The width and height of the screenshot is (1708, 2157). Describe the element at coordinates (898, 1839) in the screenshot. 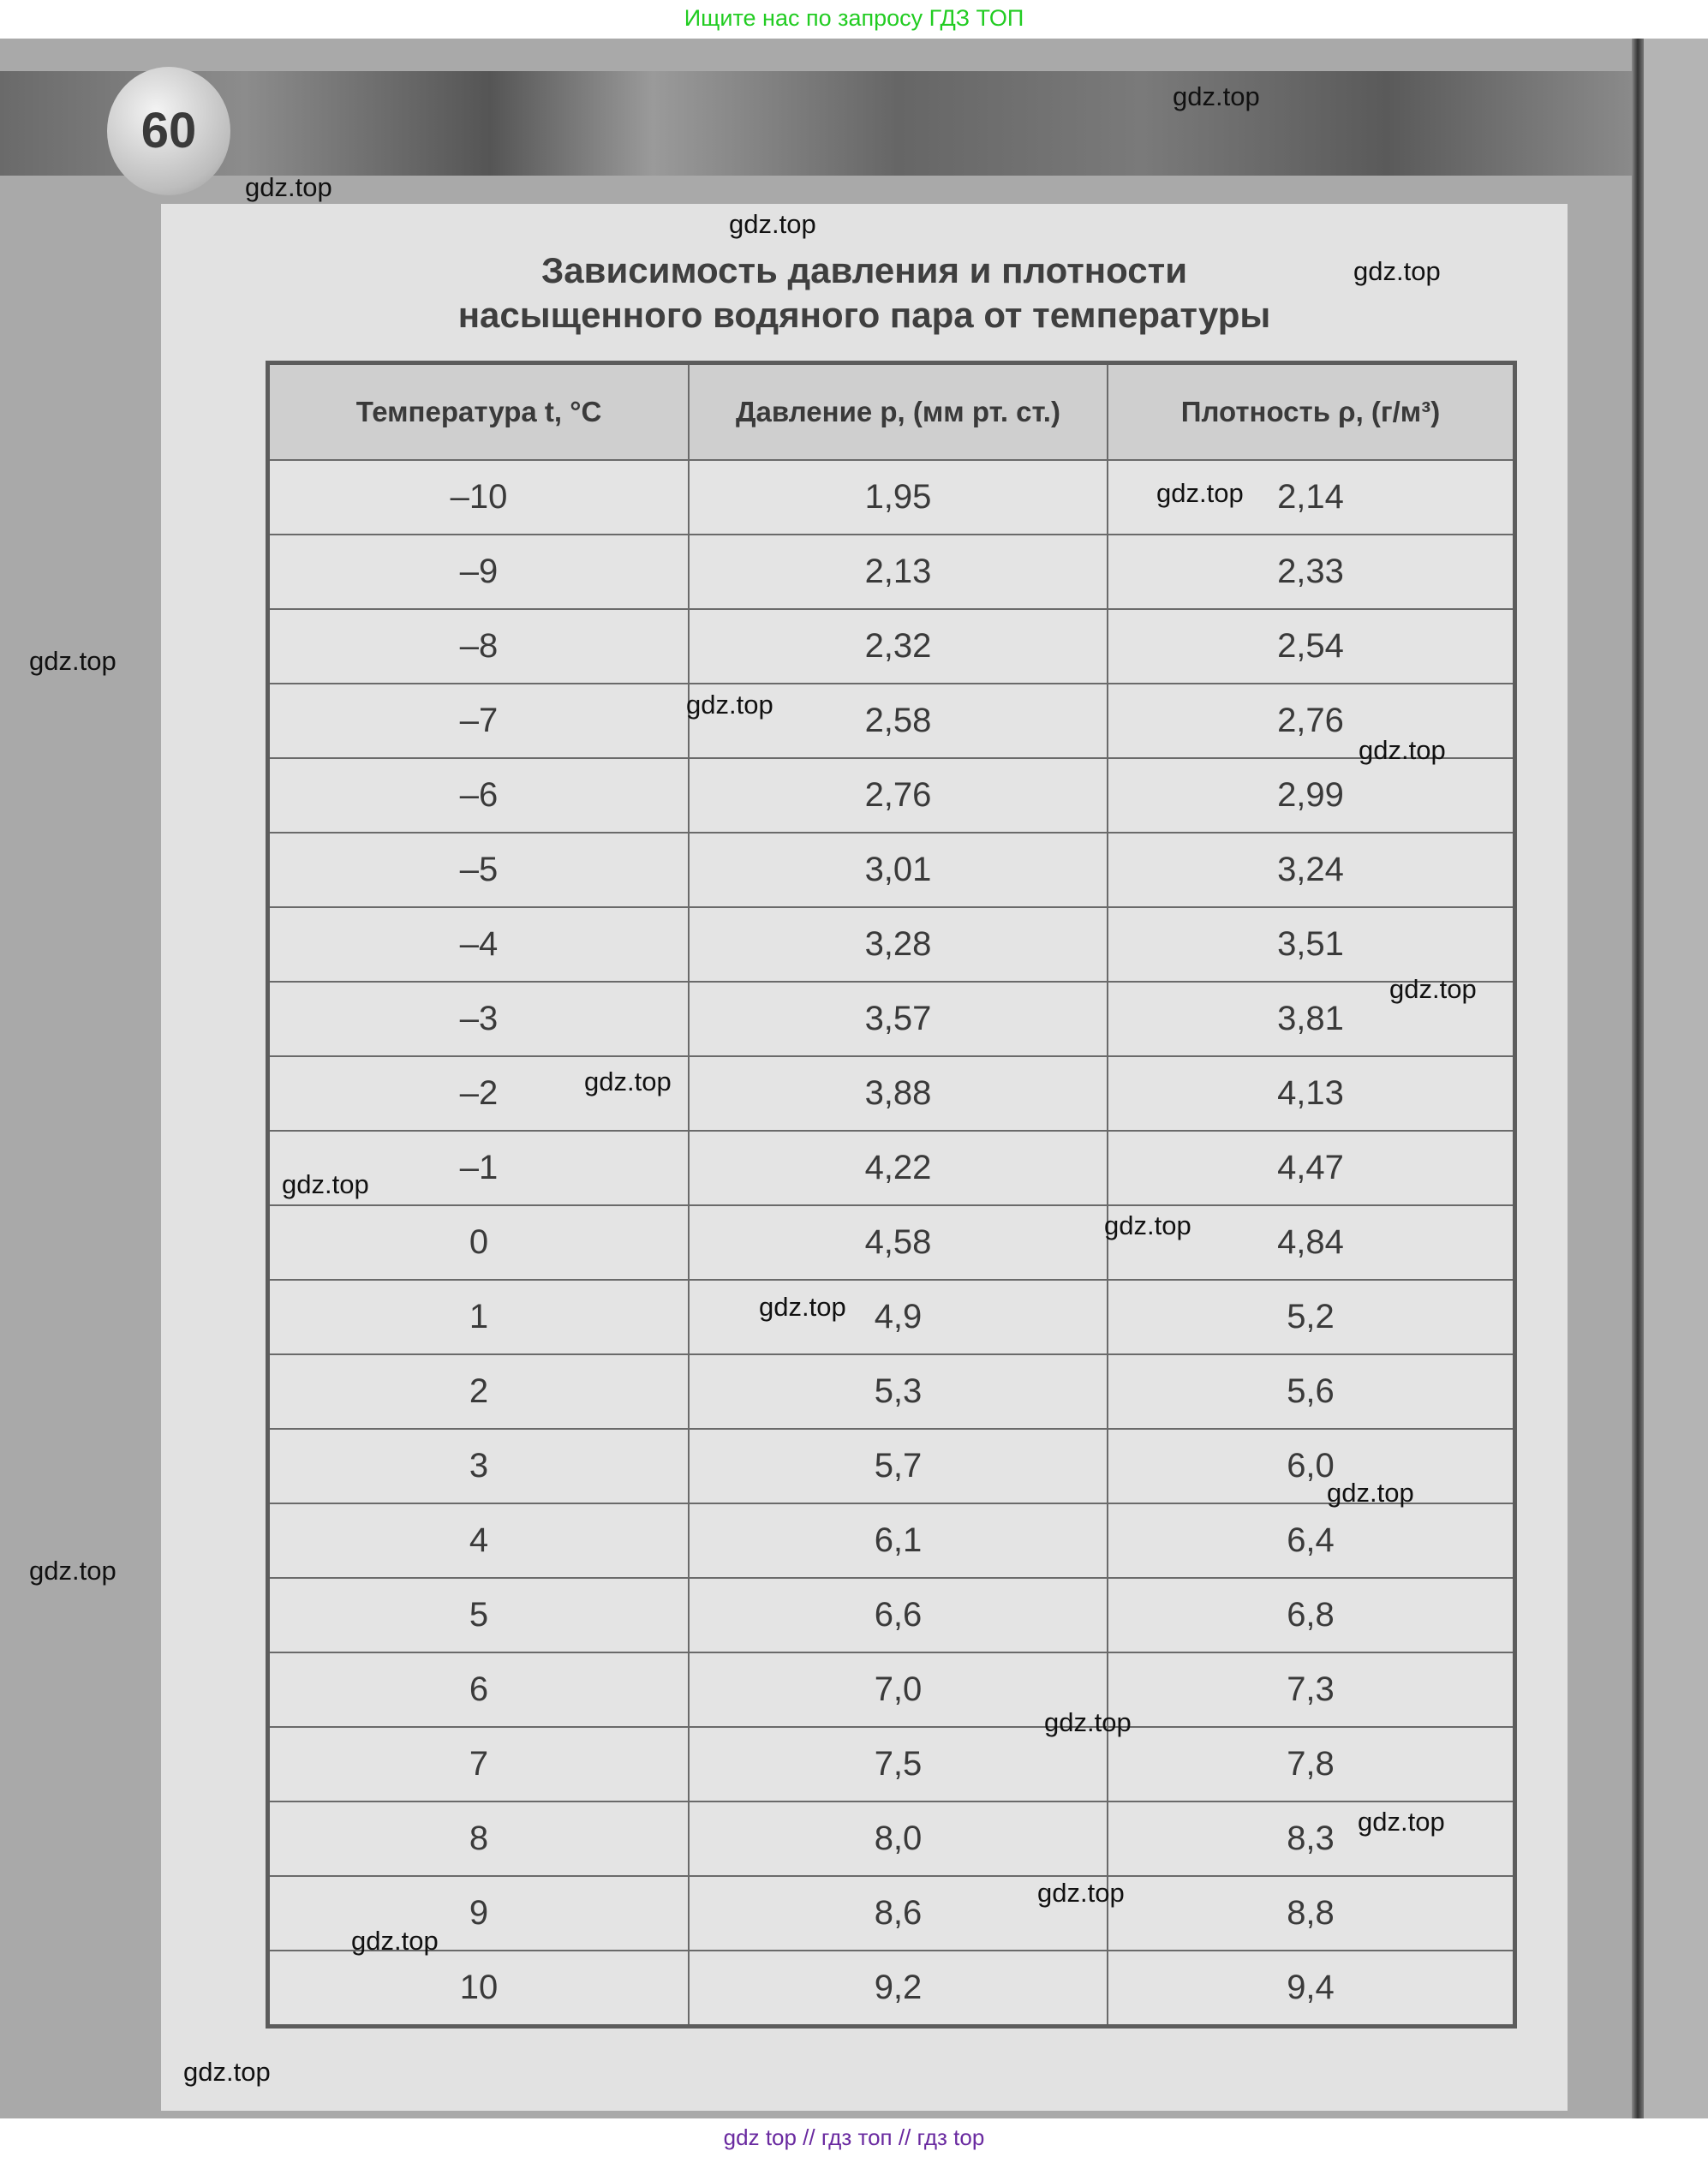

I see `pressure-cell: 8,0` at that location.